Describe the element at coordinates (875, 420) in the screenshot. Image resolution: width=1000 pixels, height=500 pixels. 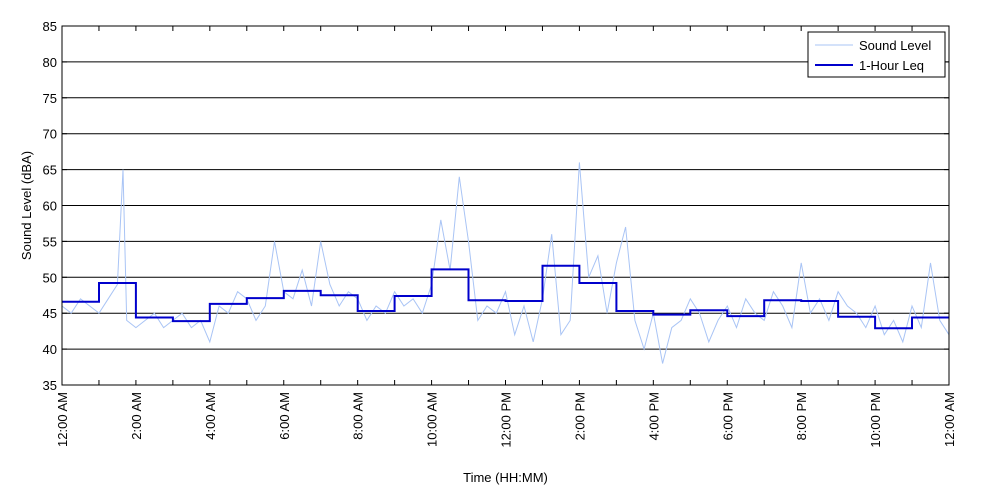
I see `x-tick-label: 10:00 PM` at that location.